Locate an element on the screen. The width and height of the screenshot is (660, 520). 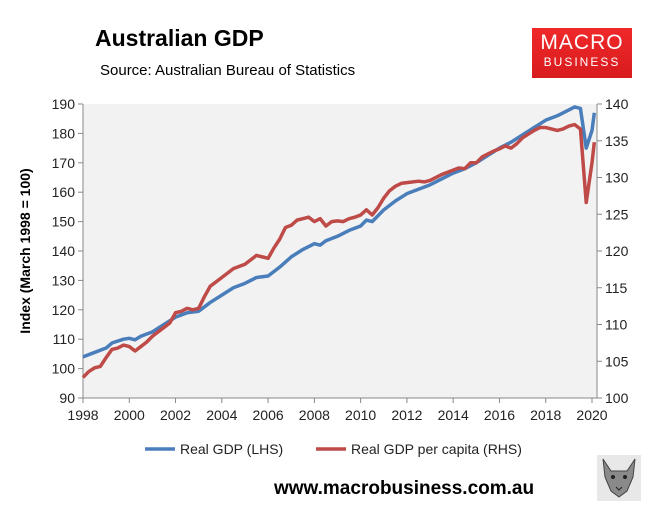
y2-tick-label: 100 is located at coordinates (617, 398).